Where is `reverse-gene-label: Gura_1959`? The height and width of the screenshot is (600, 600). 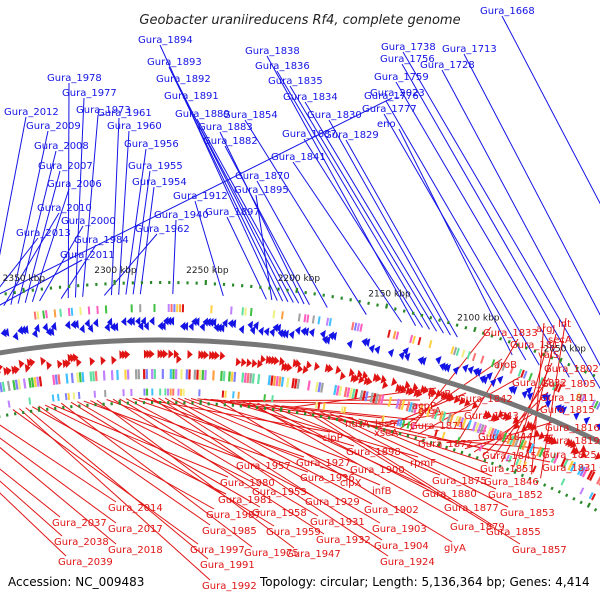
reverse-gene-label: Gura_1959 is located at coordinates (293, 532).